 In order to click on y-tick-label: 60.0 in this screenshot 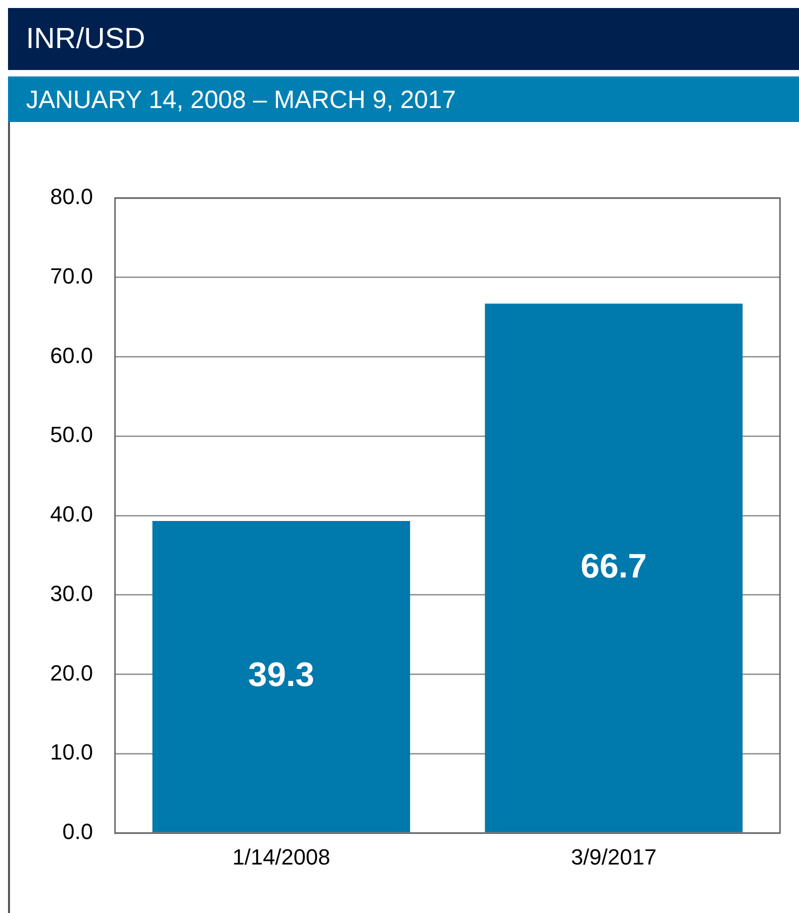, I will do `click(71, 355)`.